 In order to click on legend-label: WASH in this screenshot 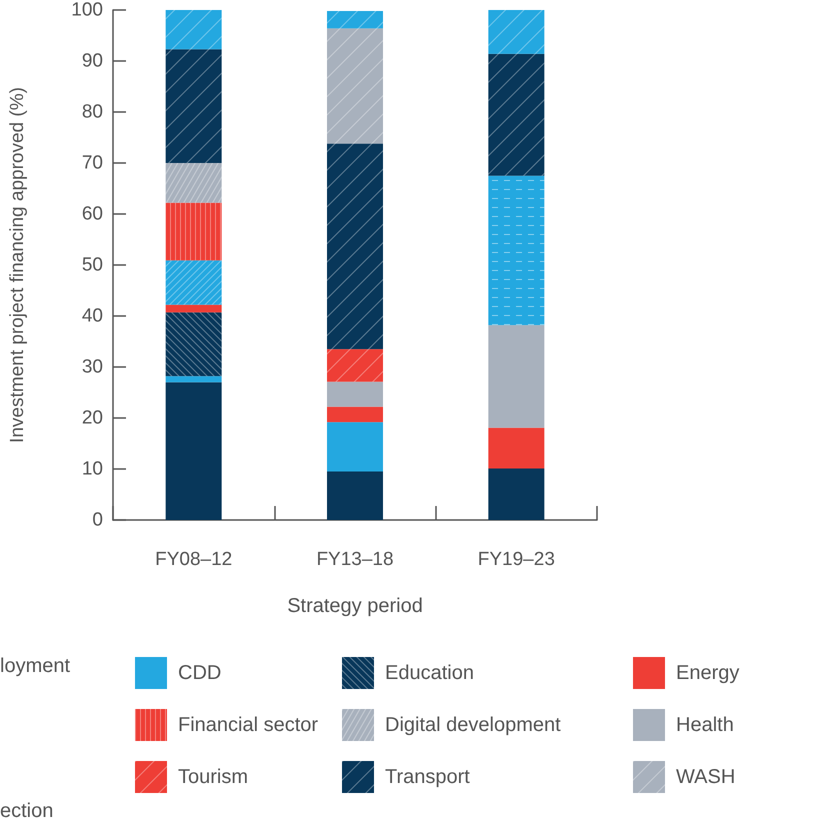, I will do `click(706, 777)`.